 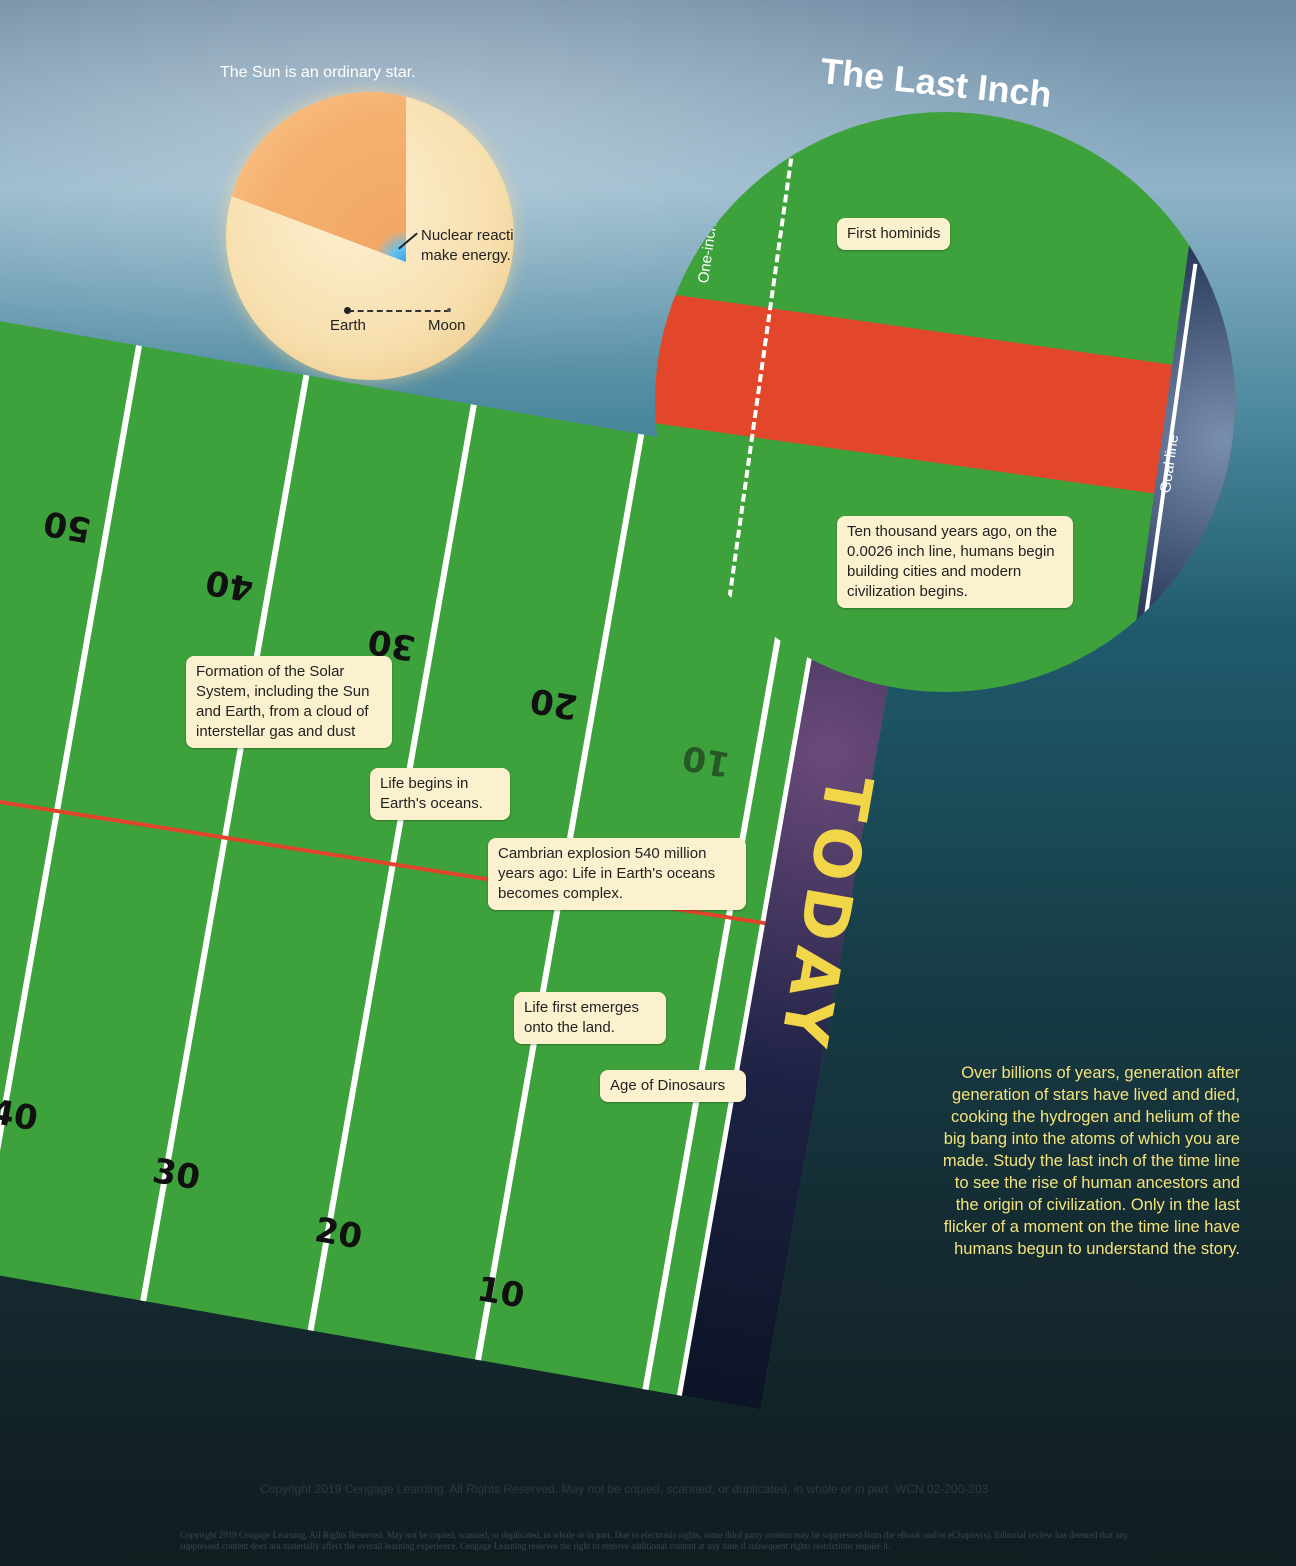 I want to click on sun-core-cutaway, so click(x=316, y=177).